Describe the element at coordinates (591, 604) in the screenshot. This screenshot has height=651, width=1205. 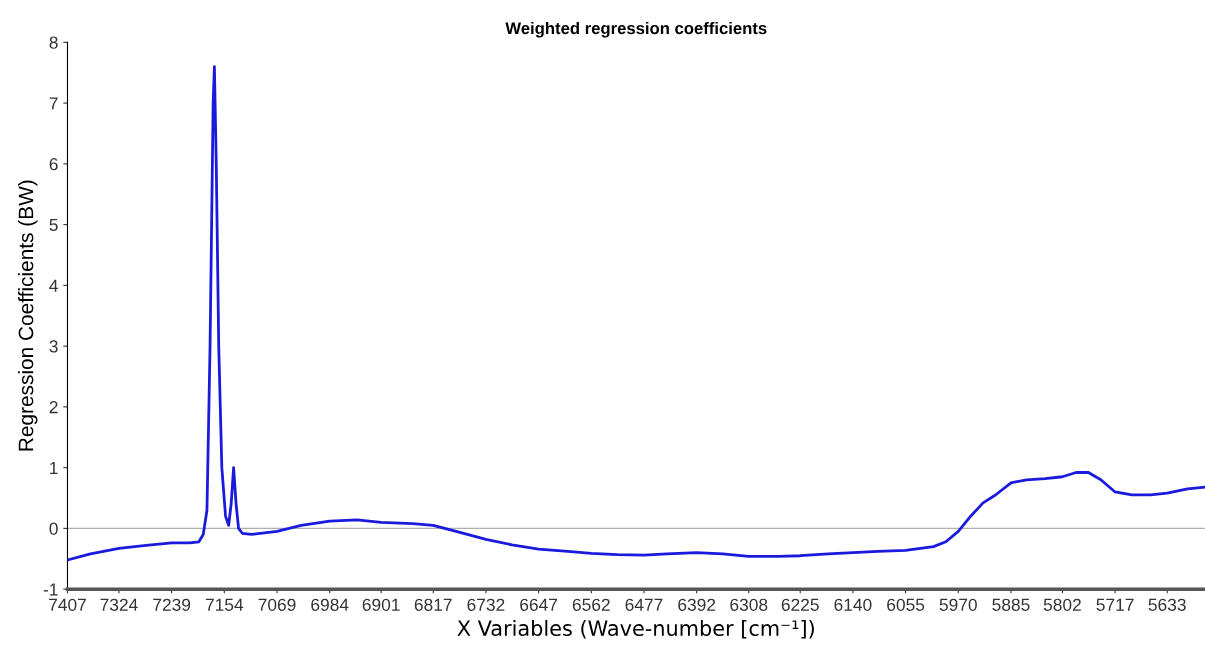
I see `x-tick-label: 6562` at that location.